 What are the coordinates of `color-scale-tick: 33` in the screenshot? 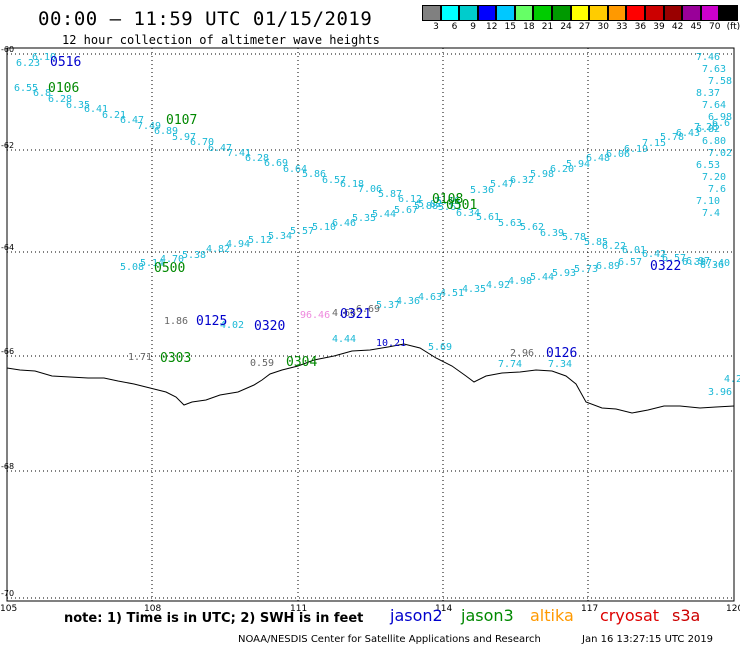 It's located at (622, 27).